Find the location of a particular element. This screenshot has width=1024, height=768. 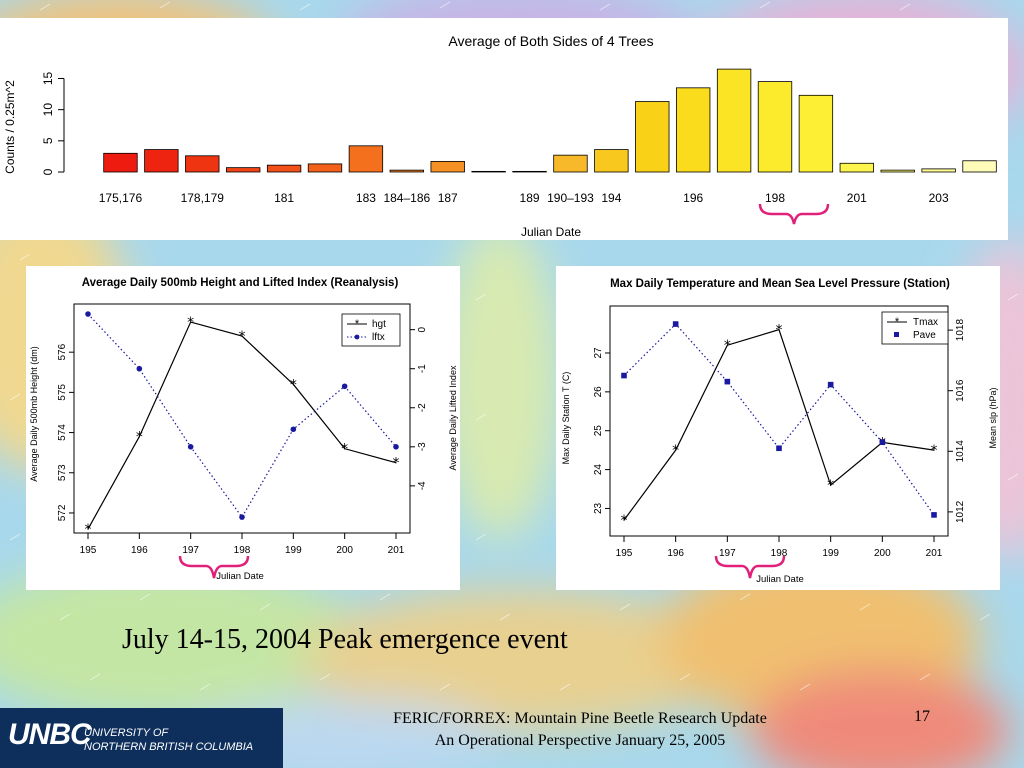

y-tick-label: 0 is located at coordinates (48, 171).